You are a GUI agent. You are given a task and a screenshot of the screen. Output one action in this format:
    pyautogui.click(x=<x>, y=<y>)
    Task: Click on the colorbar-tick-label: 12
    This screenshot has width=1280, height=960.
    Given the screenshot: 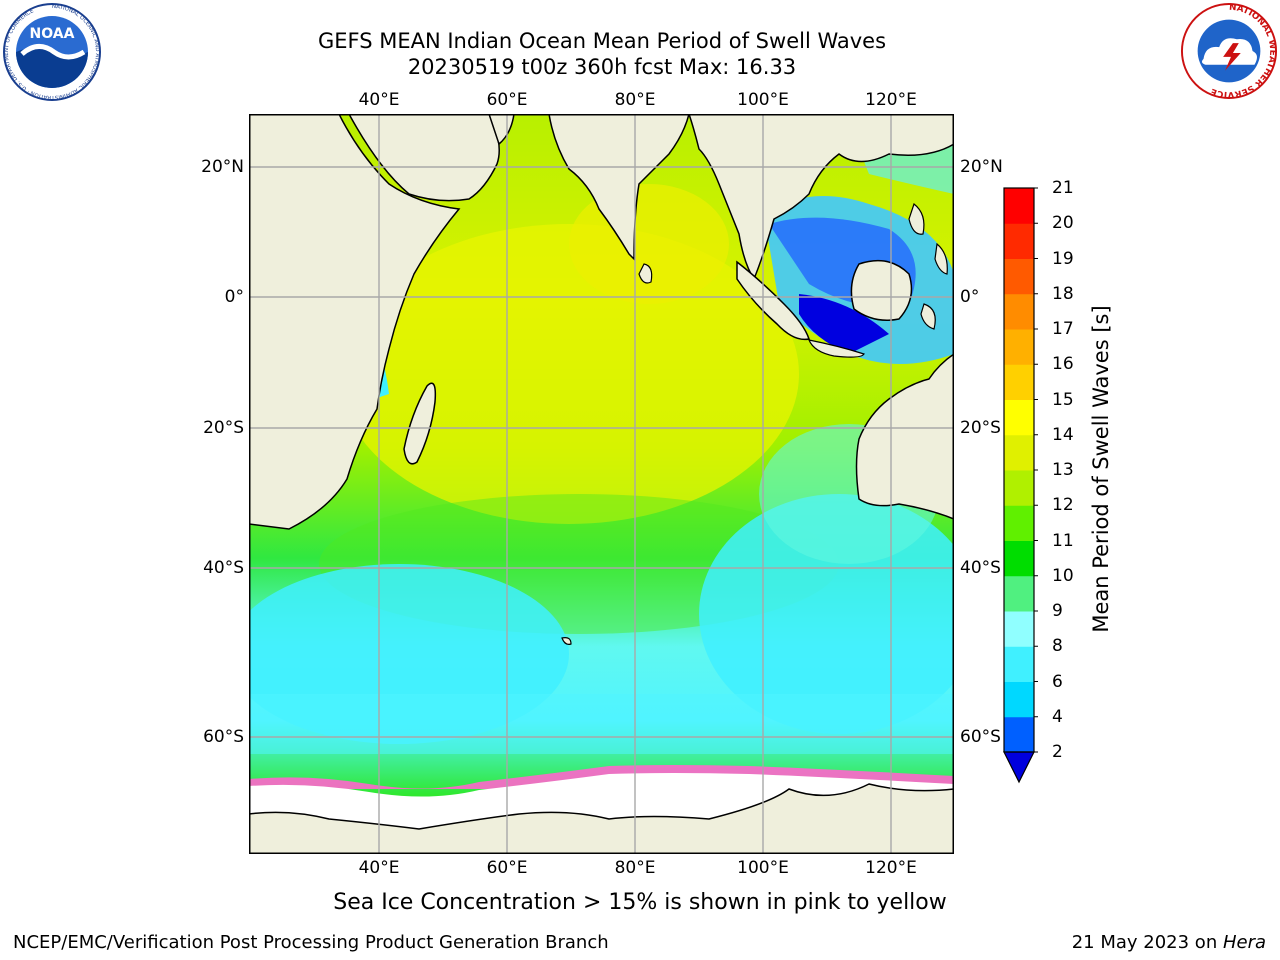 What is the action you would take?
    pyautogui.click(x=1063, y=505)
    